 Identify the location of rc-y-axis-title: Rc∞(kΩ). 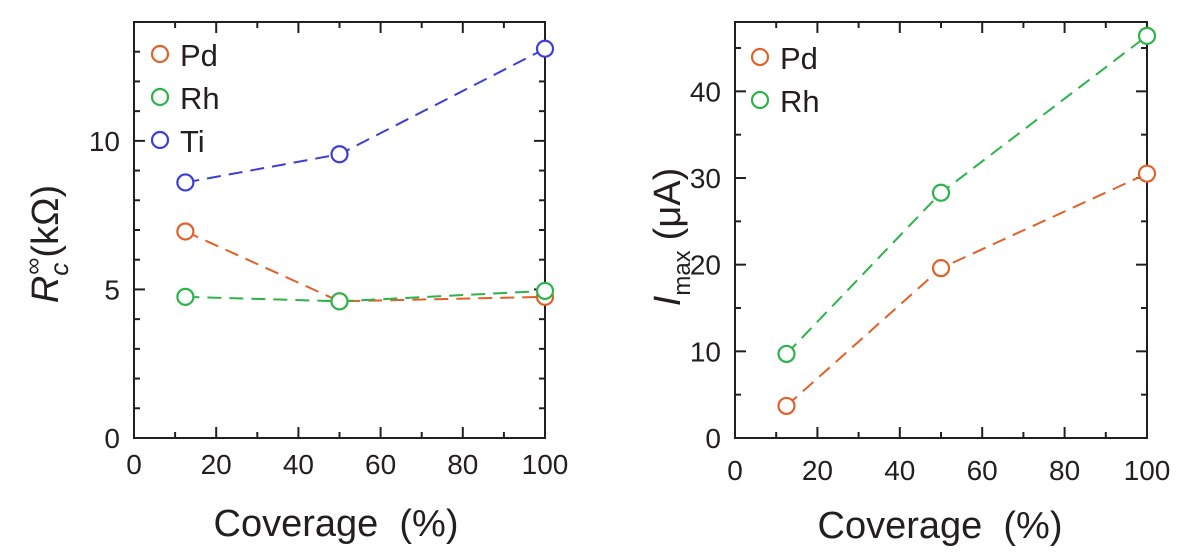
(47, 244).